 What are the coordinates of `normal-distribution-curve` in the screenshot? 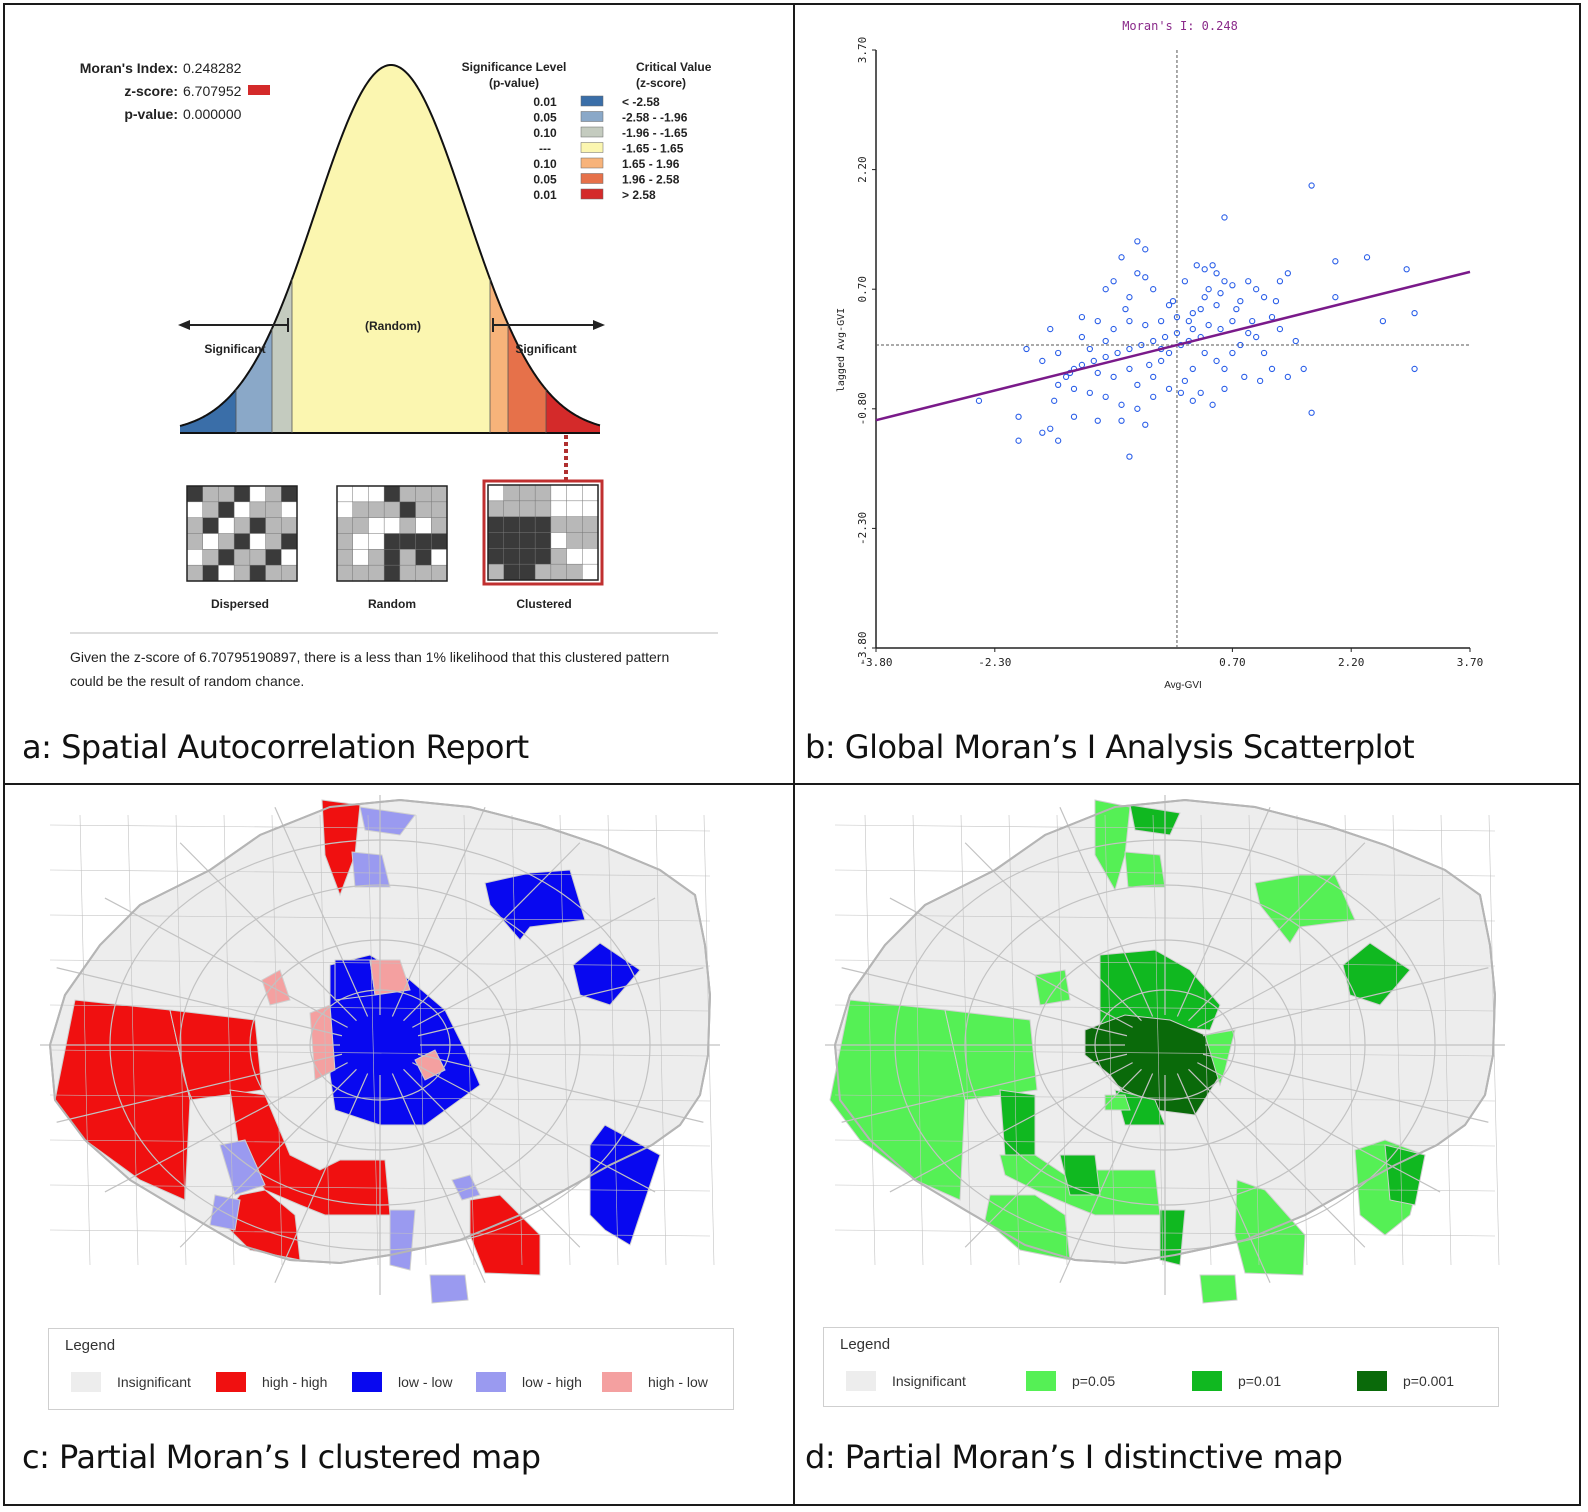 It's located at (390, 248).